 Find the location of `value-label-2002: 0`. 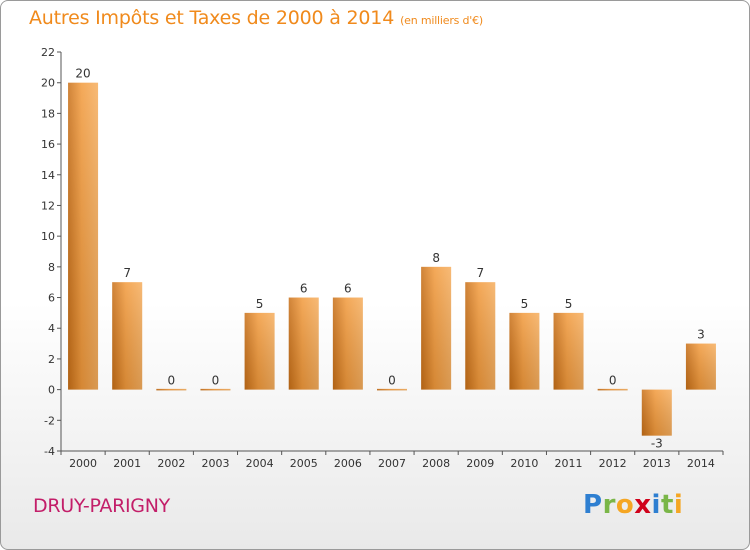

value-label-2002: 0 is located at coordinates (172, 381).